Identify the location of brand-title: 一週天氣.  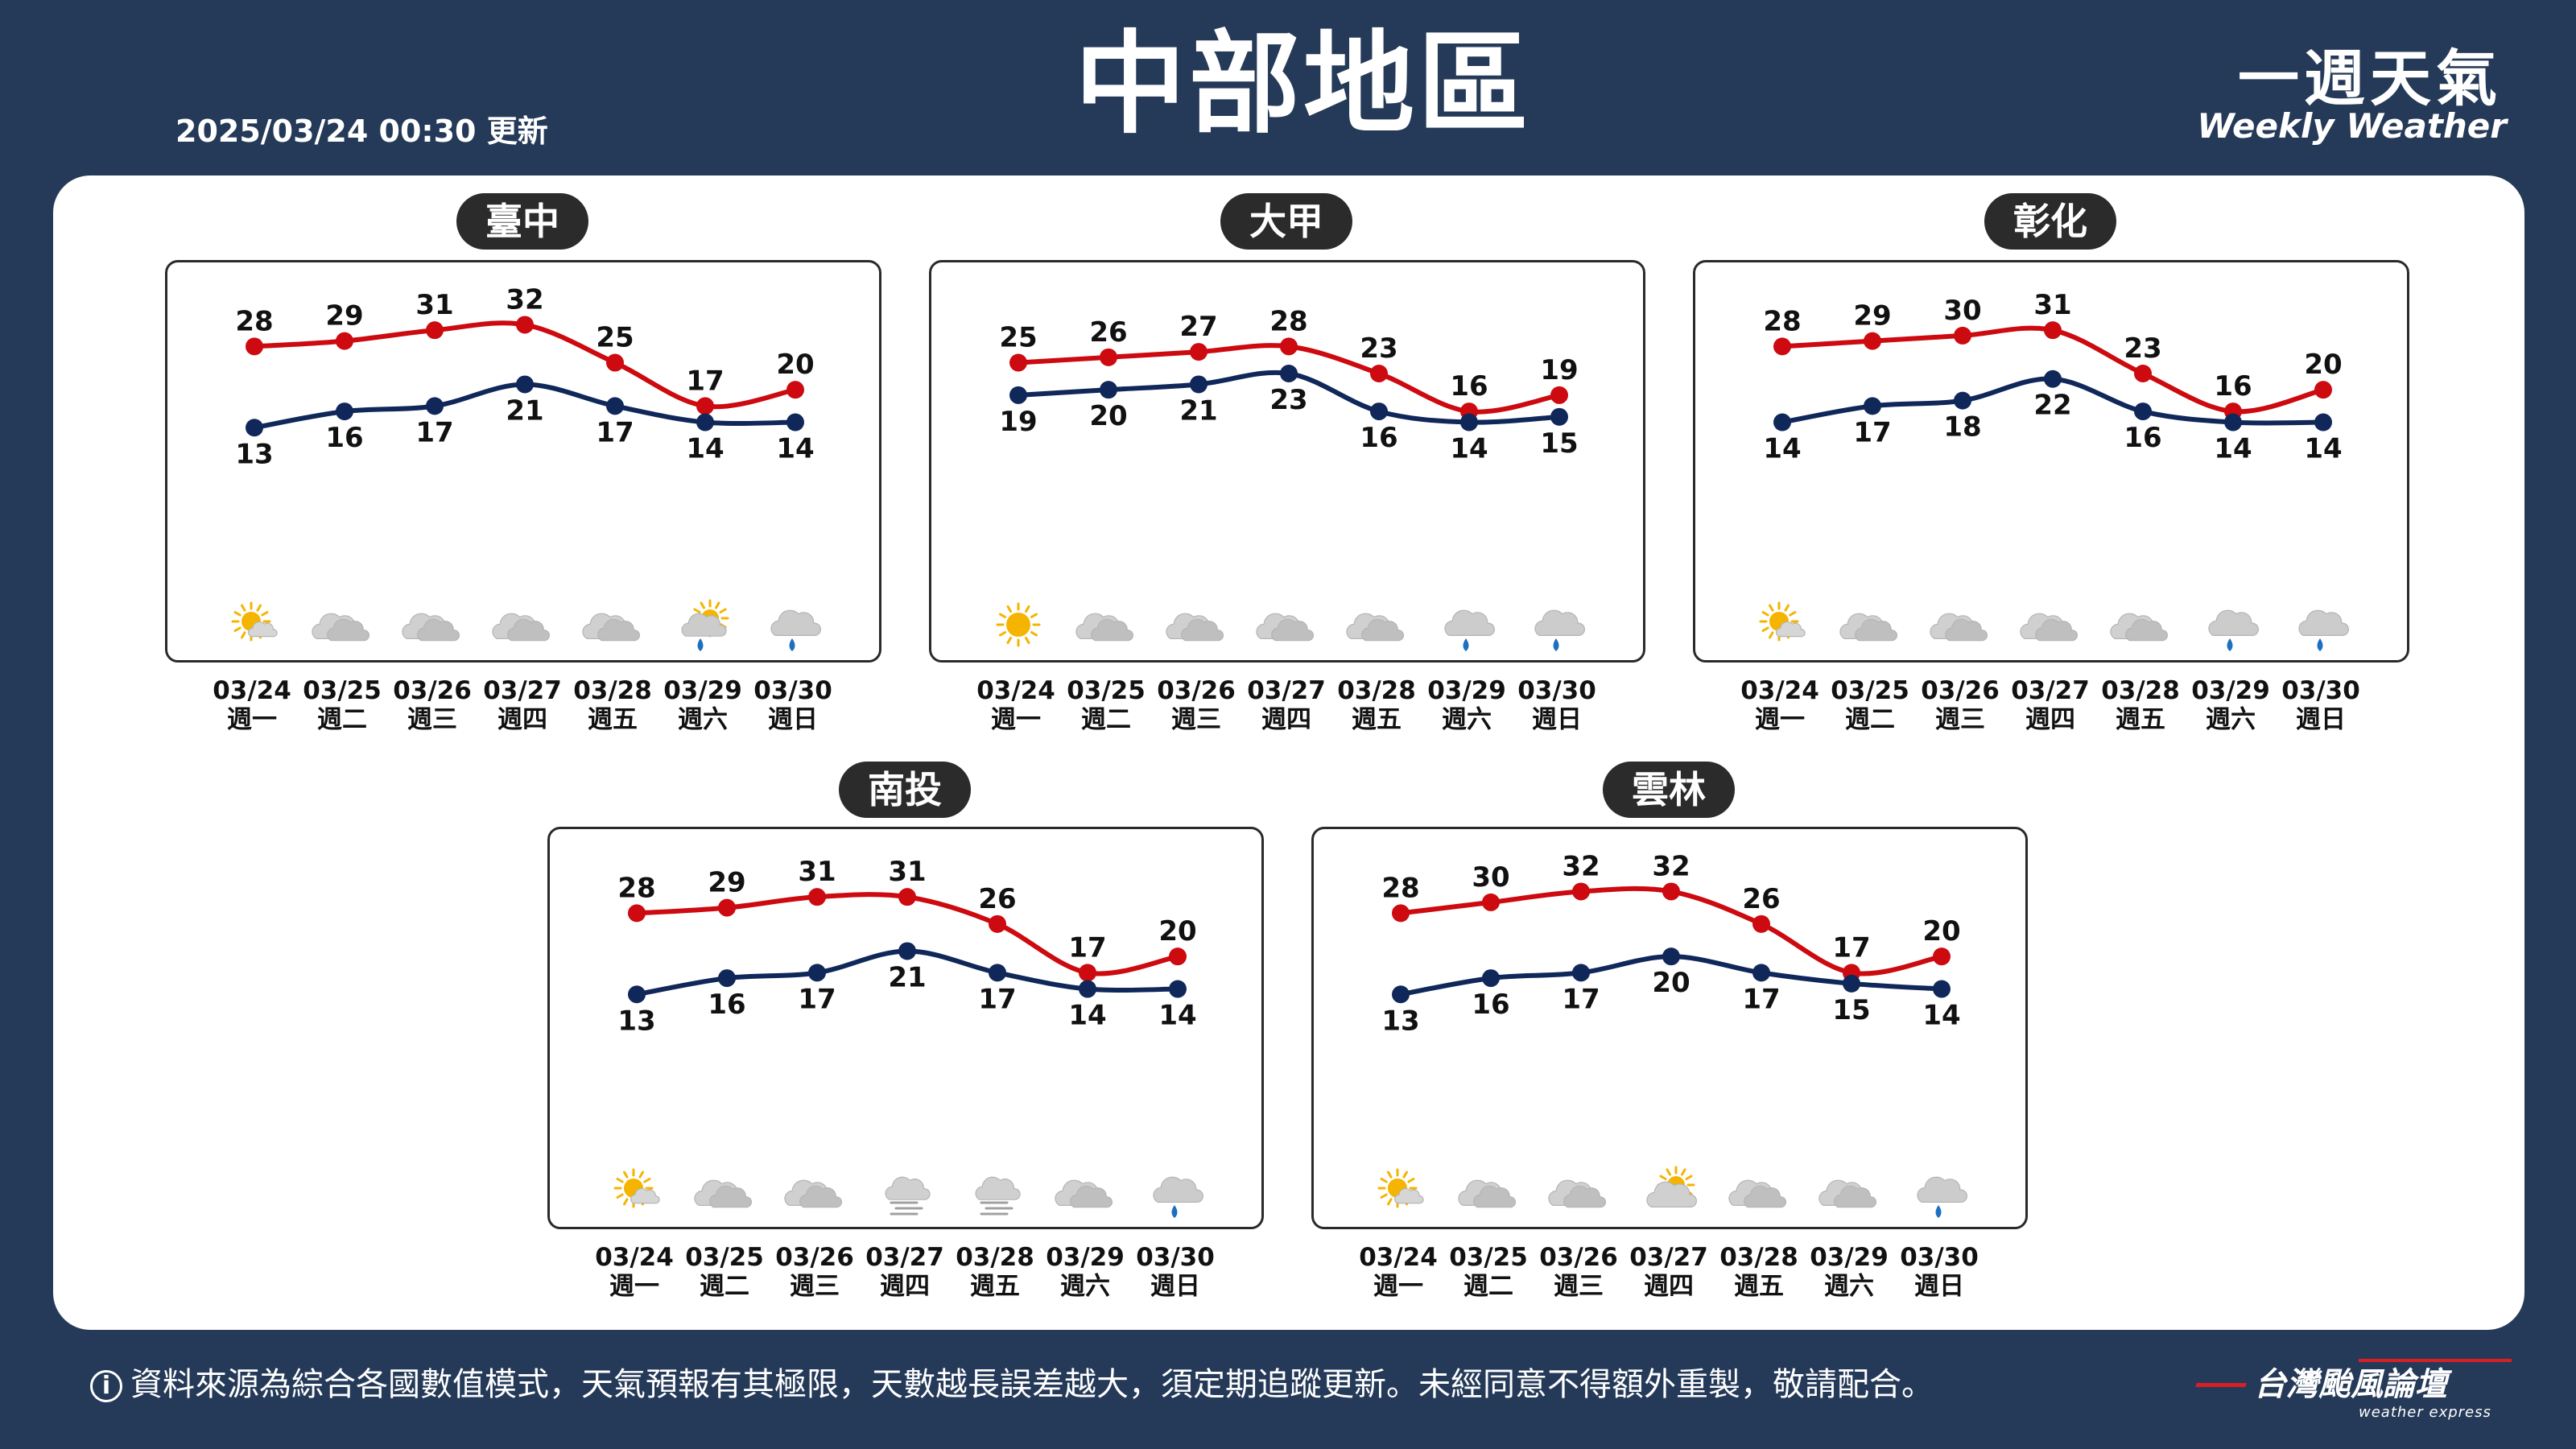
(2370, 78).